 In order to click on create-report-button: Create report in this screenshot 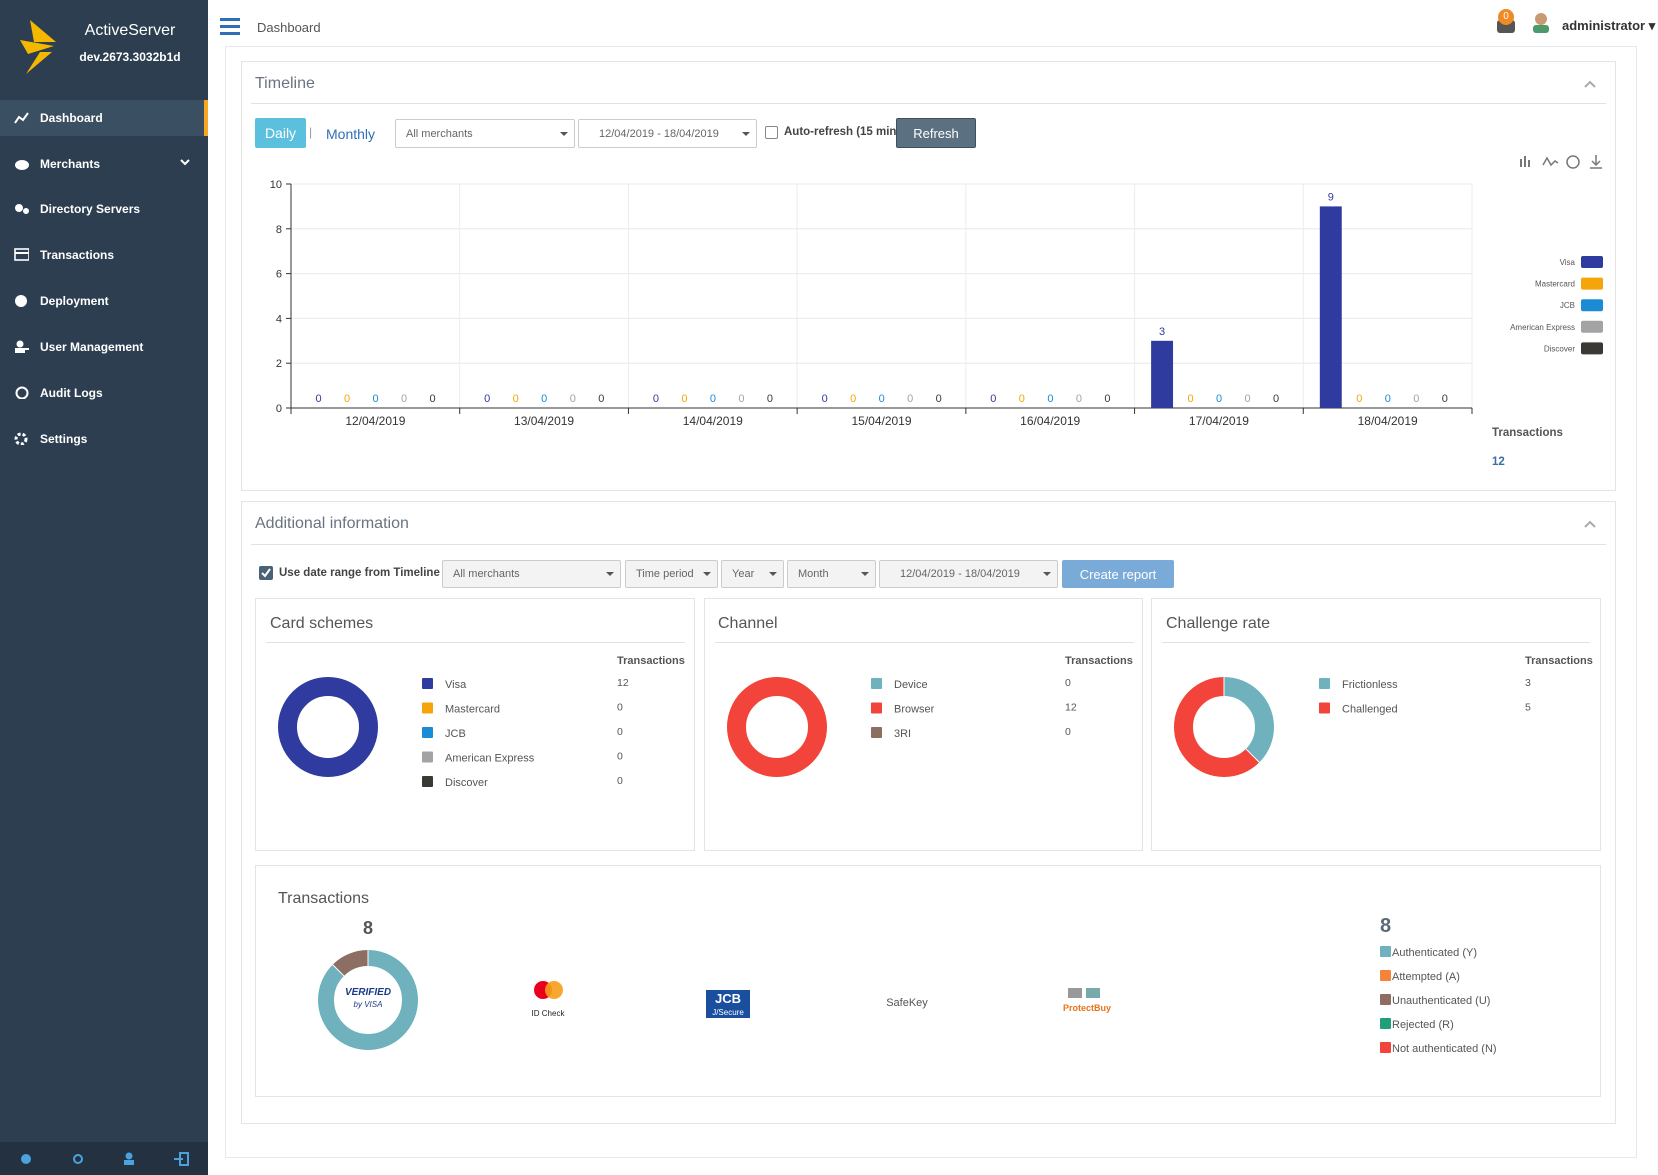, I will do `click(1118, 574)`.